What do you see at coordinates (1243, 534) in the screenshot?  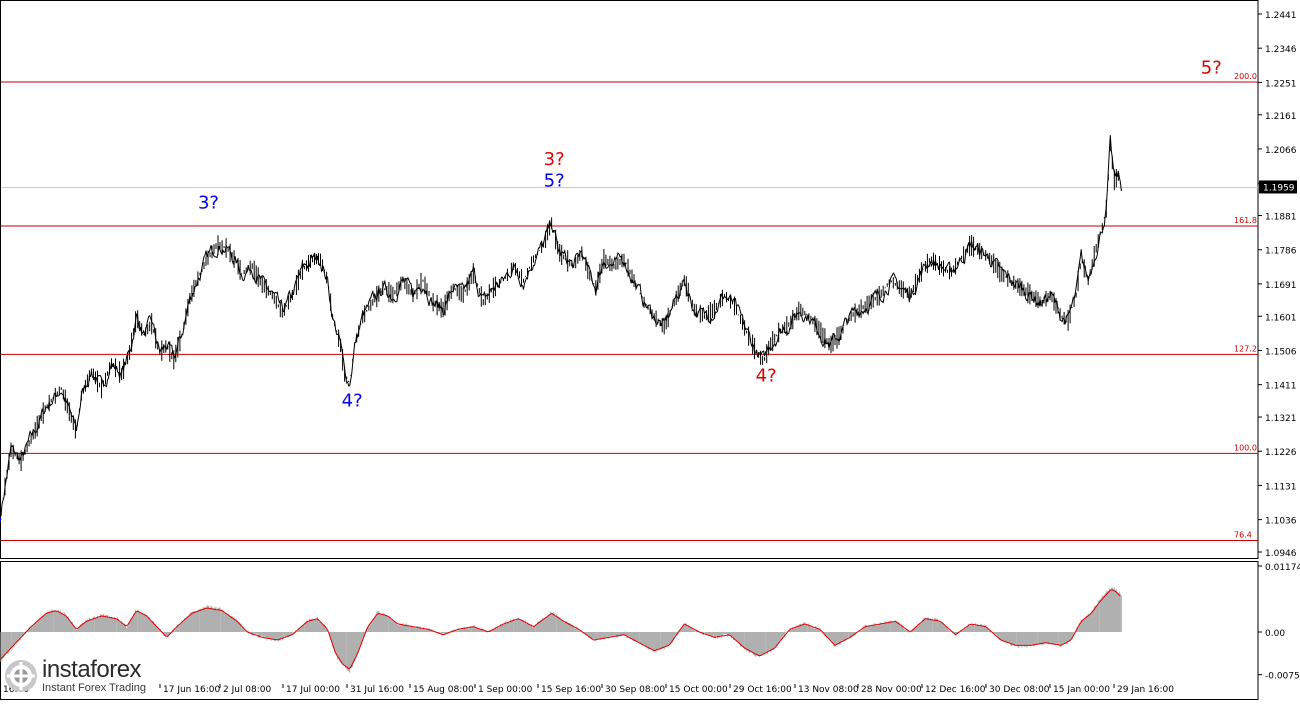 I see `fib-level-label: 76.4` at bounding box center [1243, 534].